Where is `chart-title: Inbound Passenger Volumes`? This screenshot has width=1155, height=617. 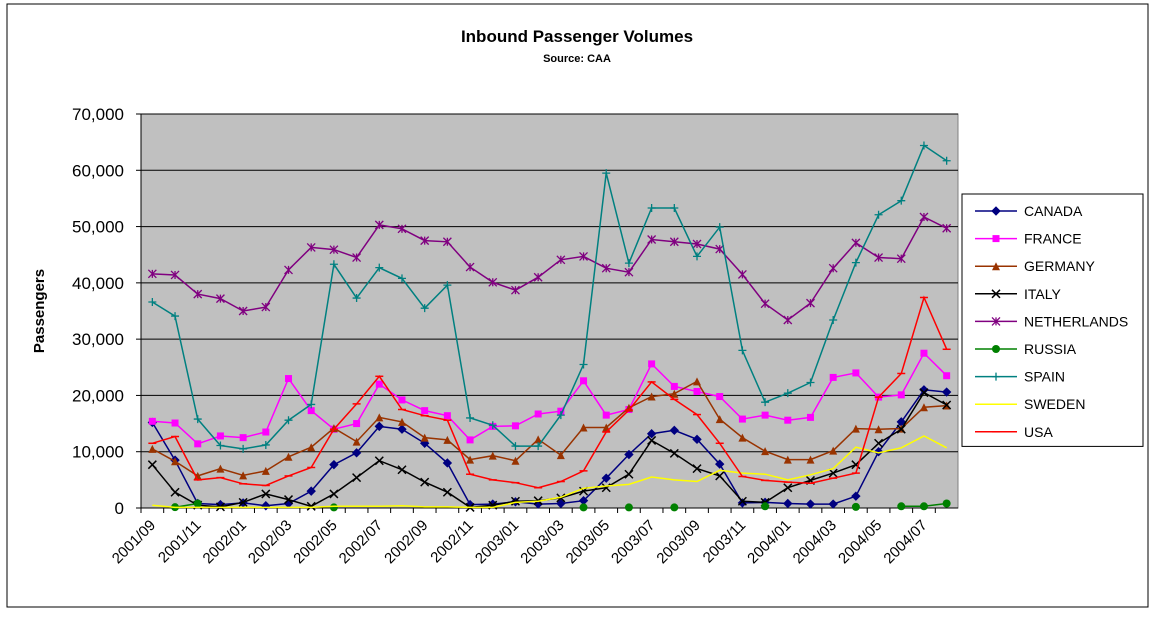
chart-title: Inbound Passenger Volumes is located at coordinates (577, 36).